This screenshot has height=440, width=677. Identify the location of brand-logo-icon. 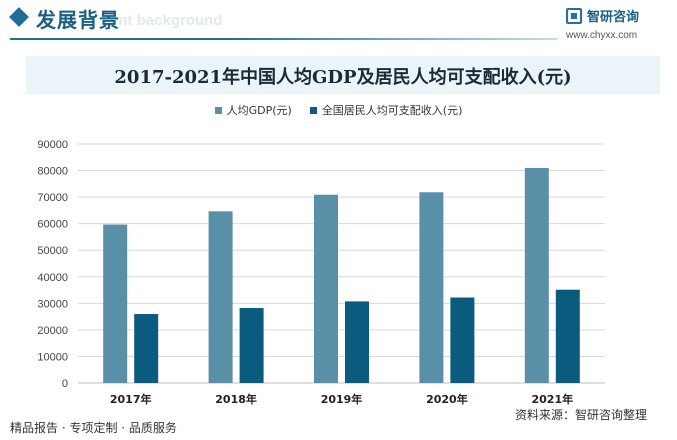
(574, 16).